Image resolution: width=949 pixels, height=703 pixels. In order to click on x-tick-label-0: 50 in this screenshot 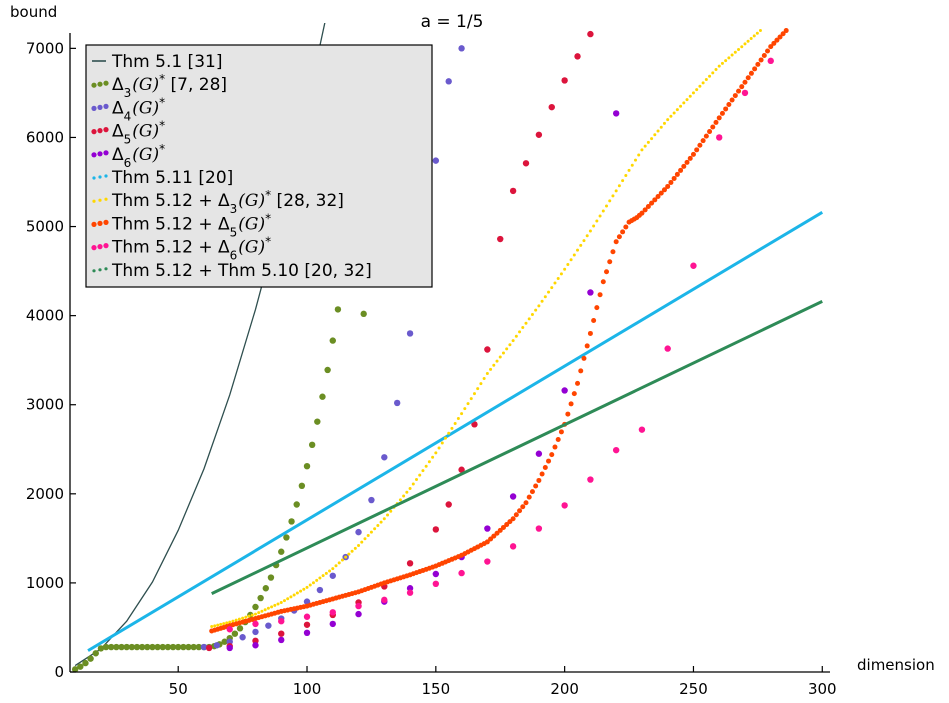, I will do `click(178, 689)`.